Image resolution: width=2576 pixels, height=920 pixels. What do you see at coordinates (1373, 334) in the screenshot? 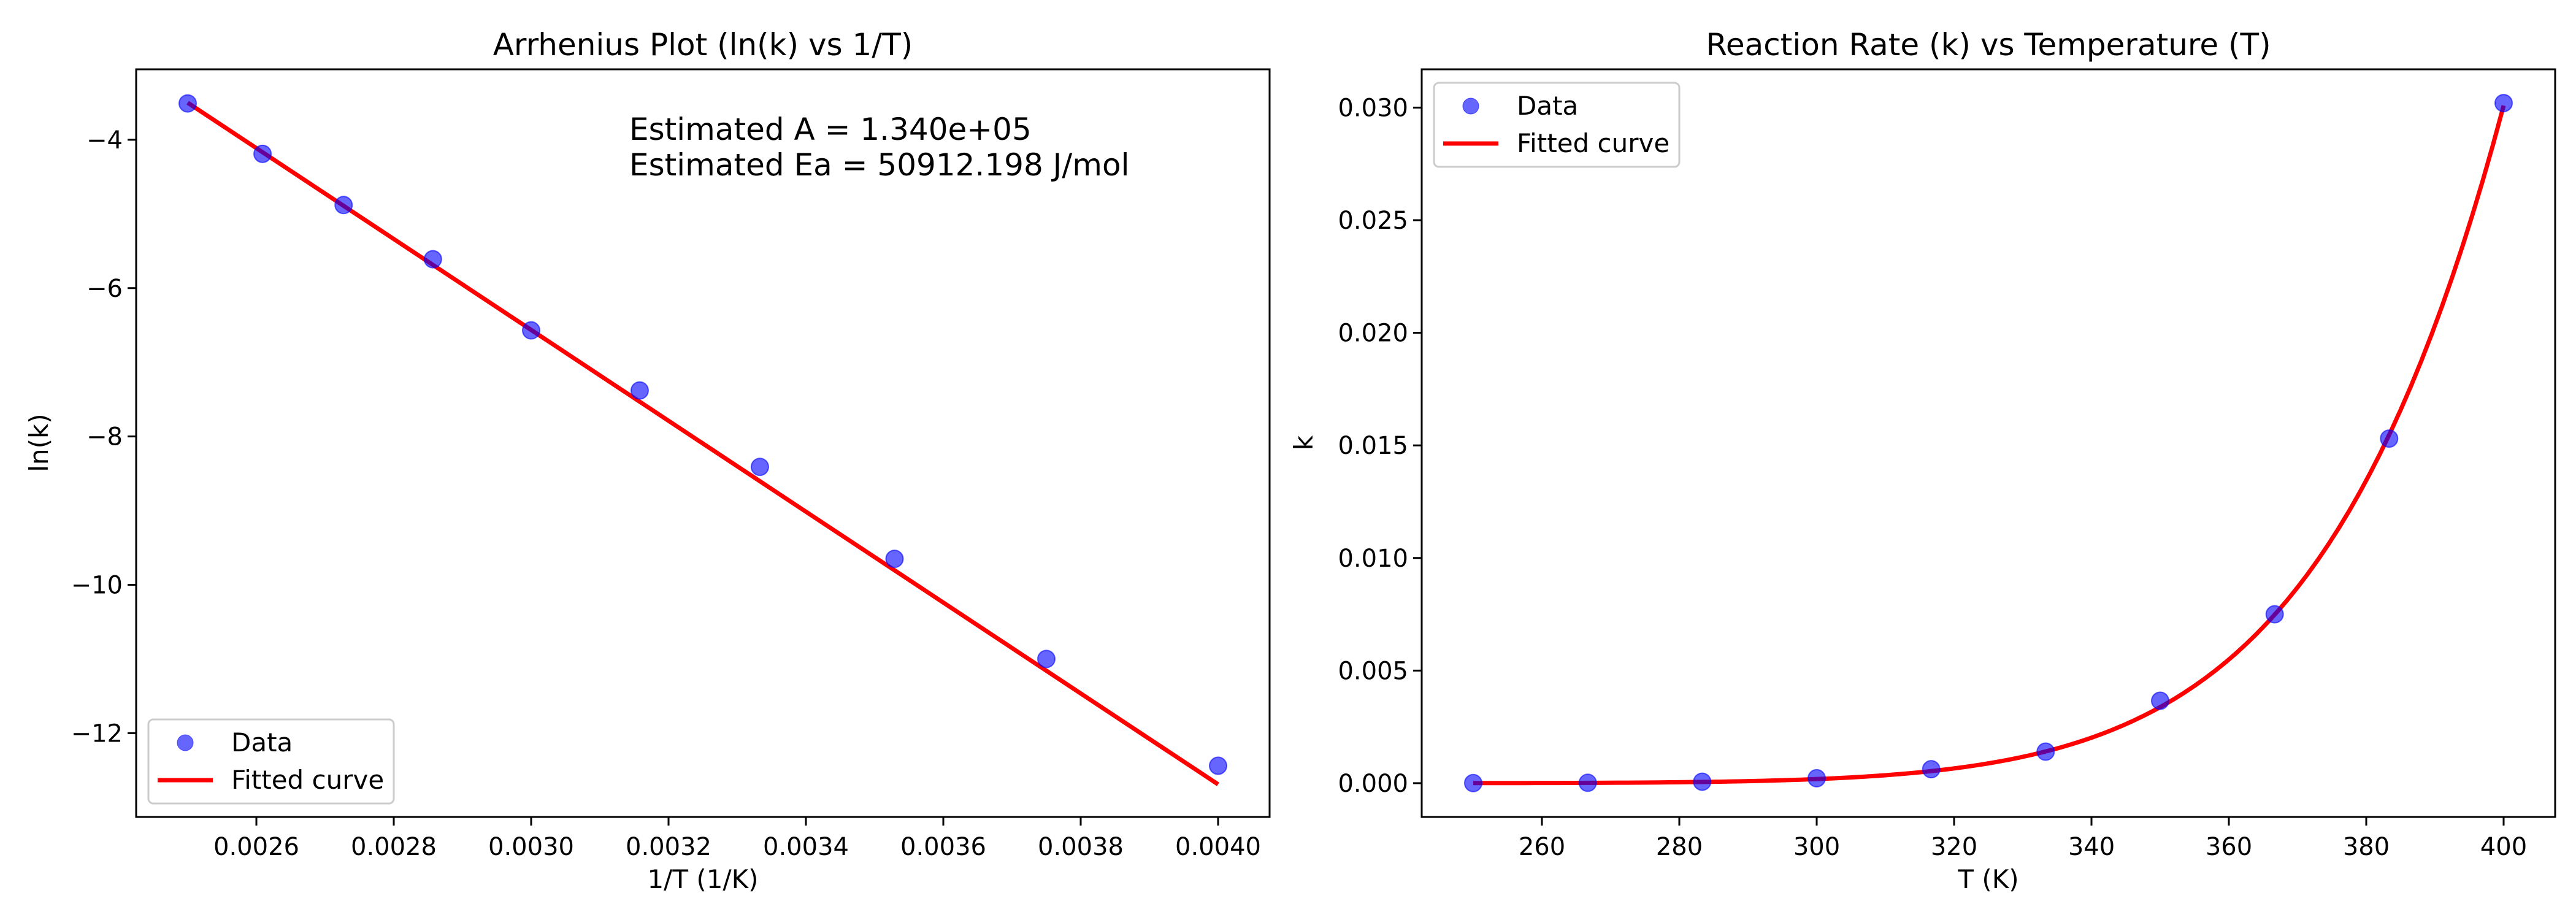
I see `y-tick-label: 0.020` at bounding box center [1373, 334].